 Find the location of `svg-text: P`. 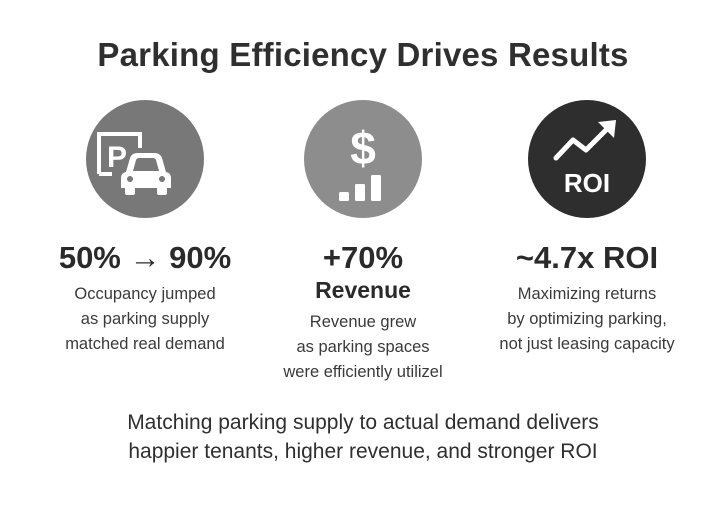

svg-text: P is located at coordinates (117, 157).